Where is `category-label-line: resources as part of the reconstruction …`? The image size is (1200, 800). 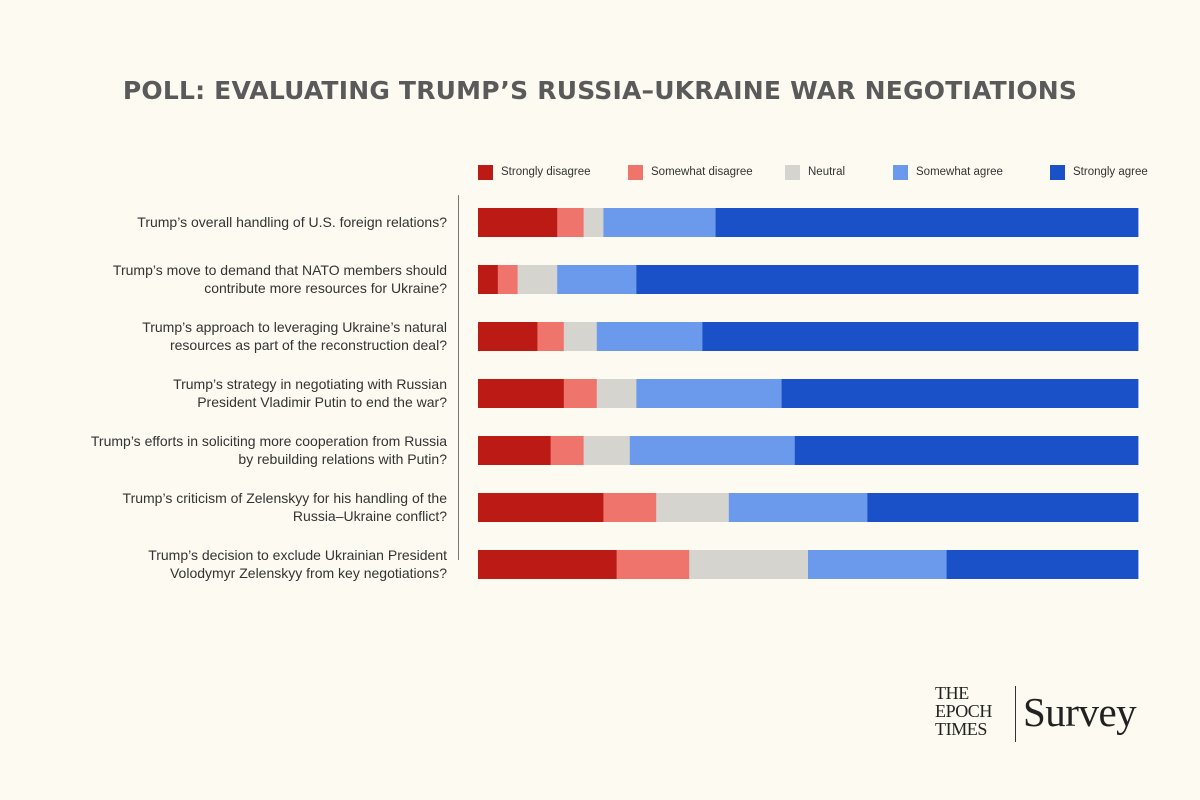
category-label-line: resources as part of the reconstruction … is located at coordinates (308, 345).